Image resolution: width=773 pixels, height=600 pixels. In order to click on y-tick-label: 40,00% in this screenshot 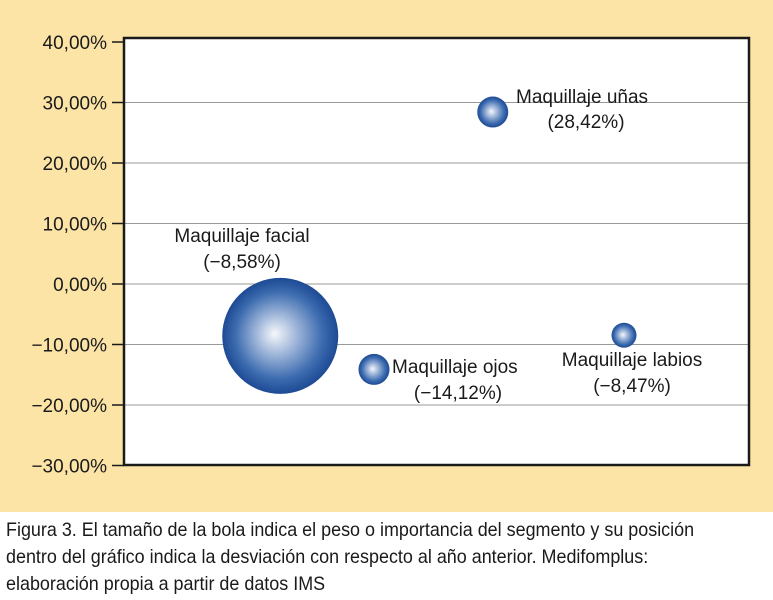, I will do `click(75, 43)`.